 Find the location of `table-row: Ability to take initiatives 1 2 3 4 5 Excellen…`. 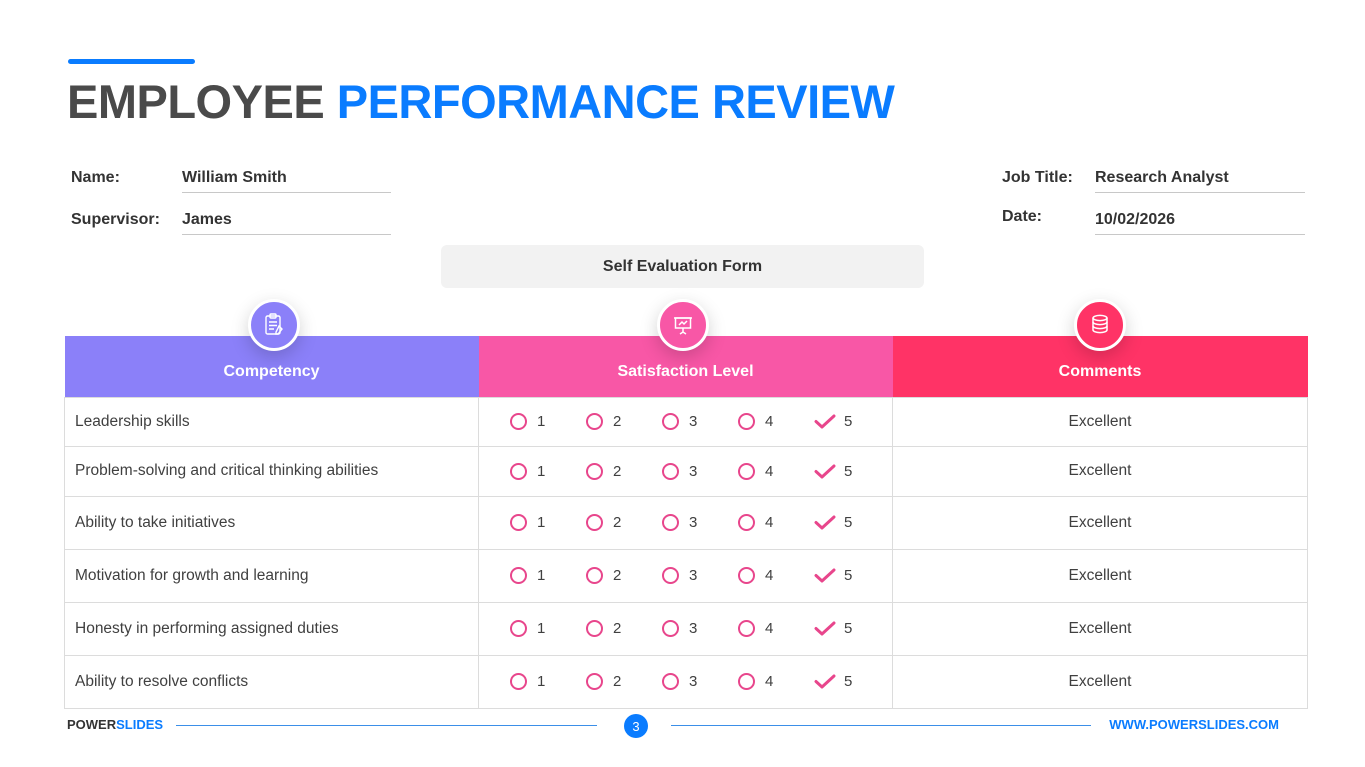

table-row: Ability to take initiatives 1 2 3 4 5 Excellen… is located at coordinates (686, 522).